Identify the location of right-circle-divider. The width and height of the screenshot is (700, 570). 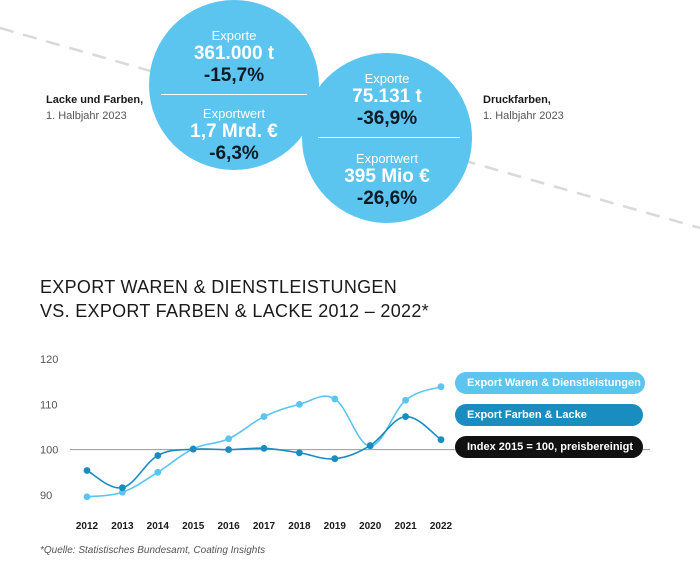
(389, 137).